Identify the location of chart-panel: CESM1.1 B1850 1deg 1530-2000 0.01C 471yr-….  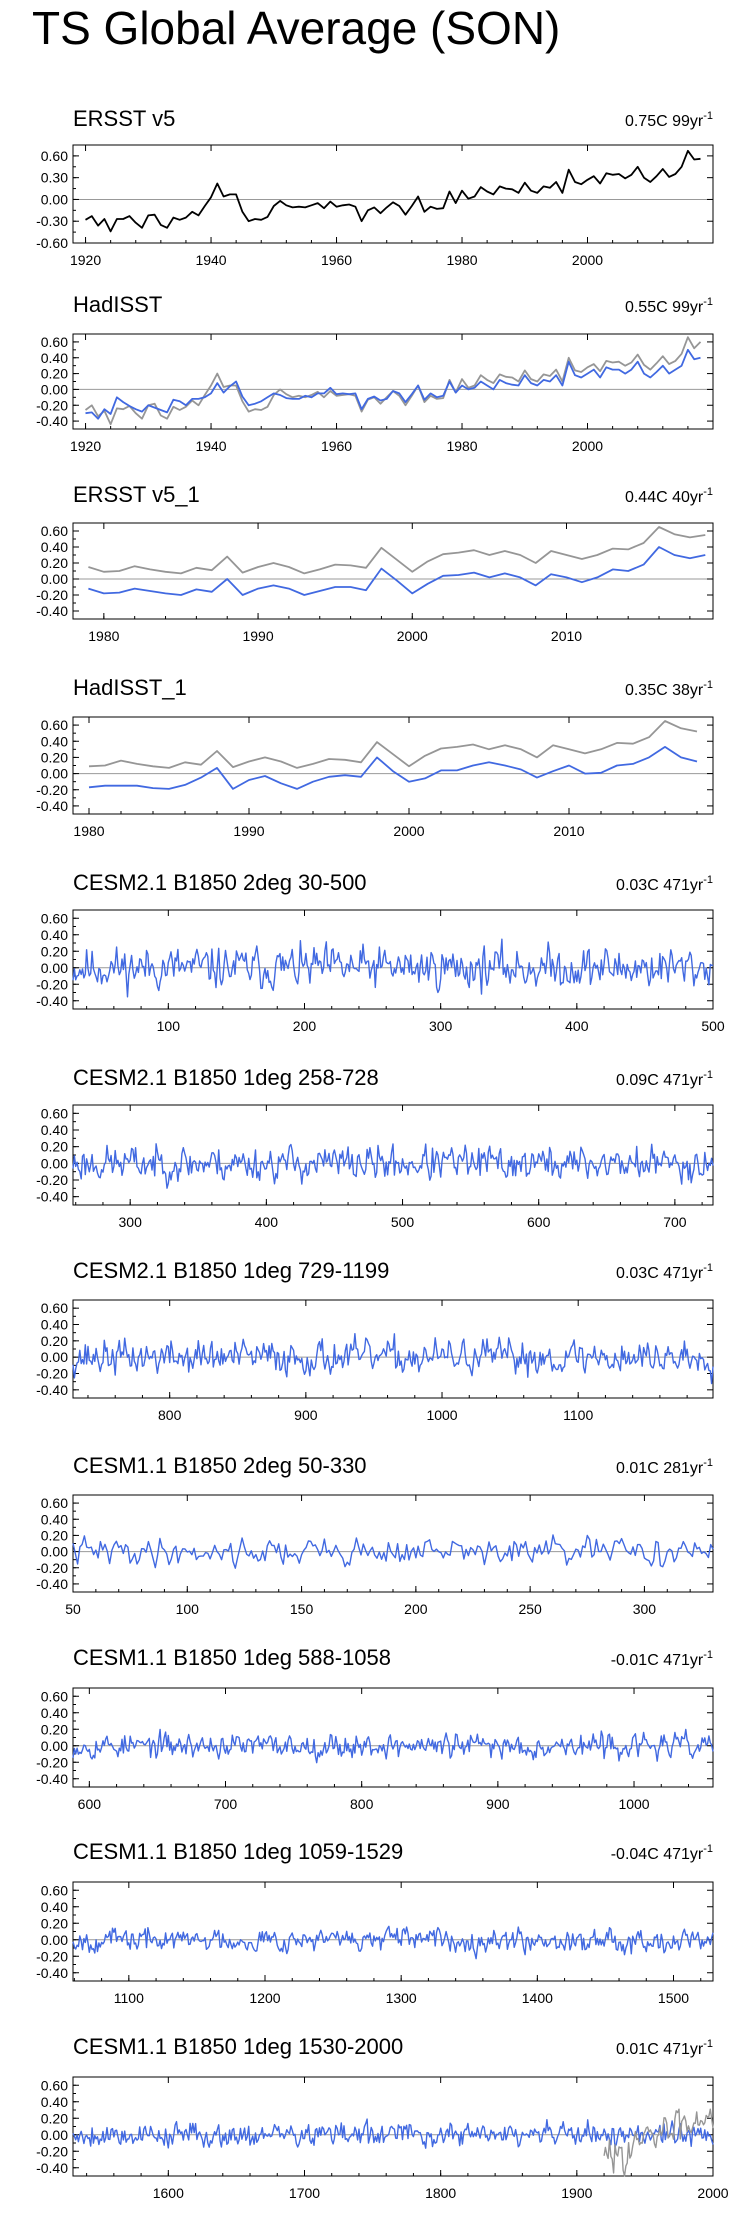
(382, 2117).